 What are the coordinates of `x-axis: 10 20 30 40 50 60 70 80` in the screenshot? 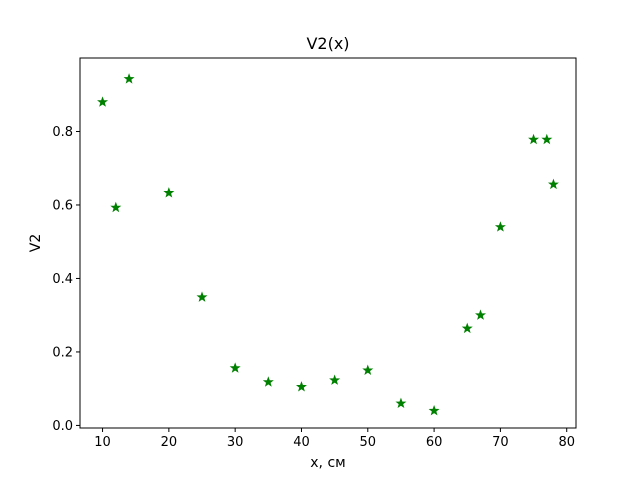 It's located at (334, 439).